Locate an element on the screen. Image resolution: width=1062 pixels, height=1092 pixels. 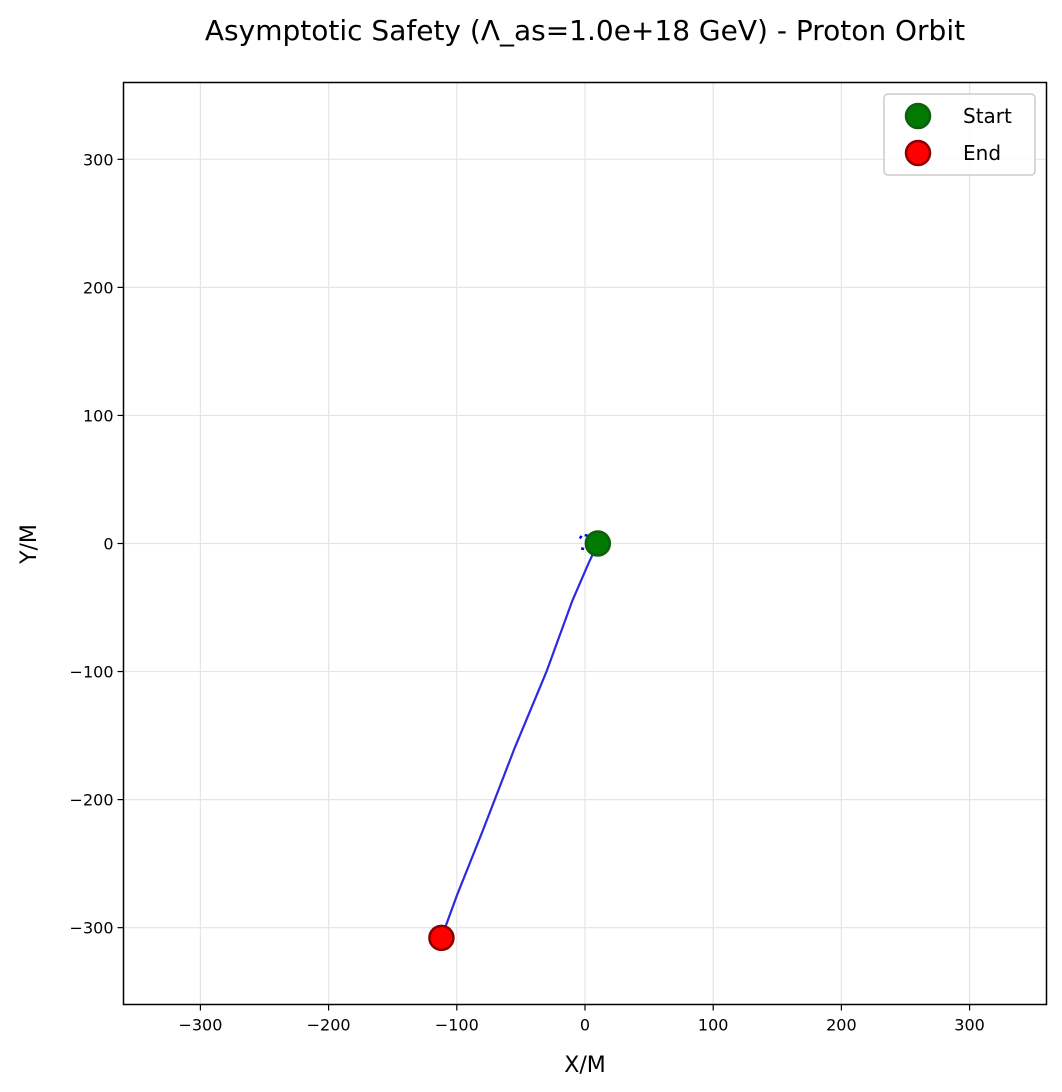
y-tick-label: 300 is located at coordinates (98, 159).